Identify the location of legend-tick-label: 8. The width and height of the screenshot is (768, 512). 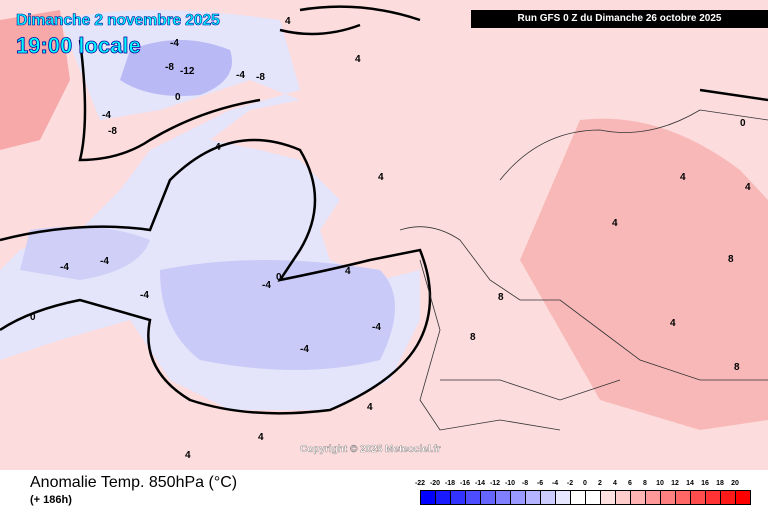
(645, 483).